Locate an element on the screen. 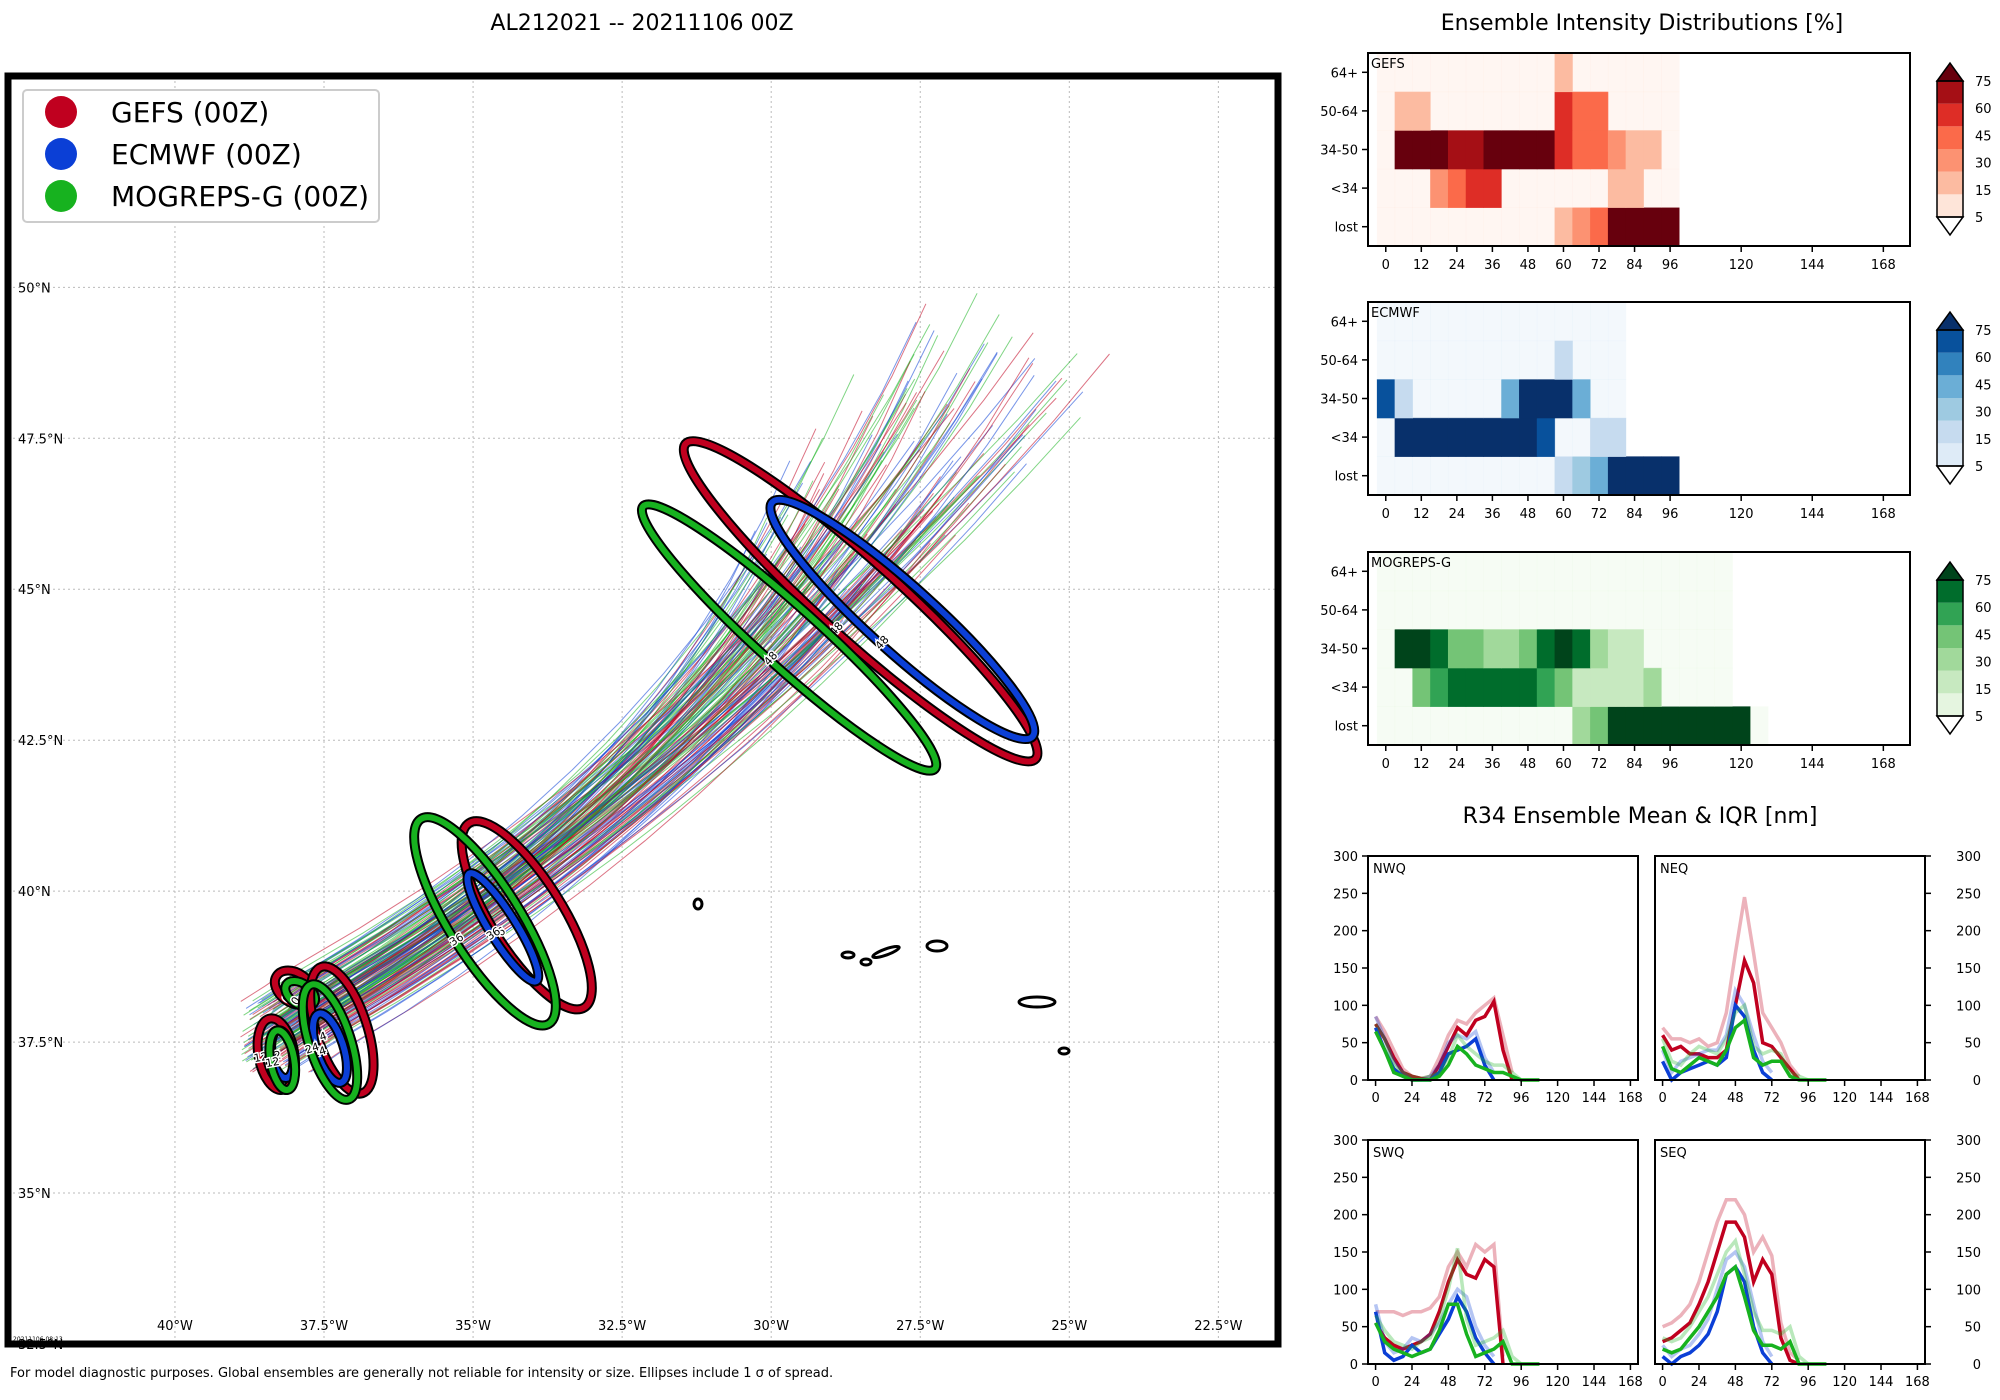 The width and height of the screenshot is (2000, 1400). r34-ytick-label: 300 is located at coordinates (1345, 1141).